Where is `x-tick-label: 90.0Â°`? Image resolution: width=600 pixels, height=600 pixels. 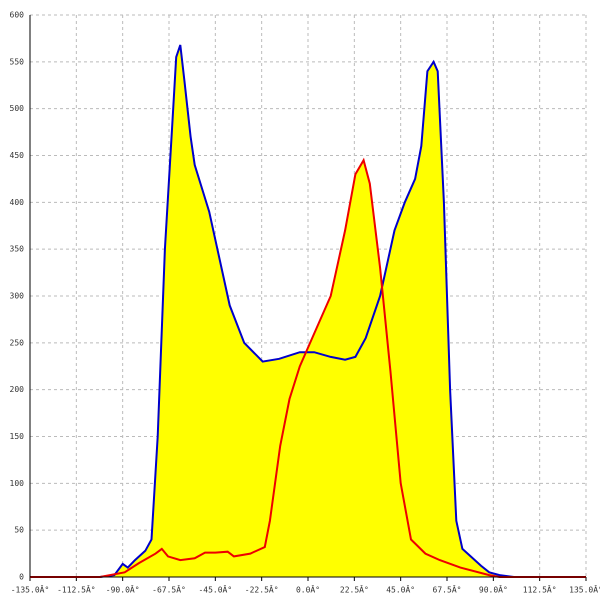 x-tick-label: 90.0Â° is located at coordinates (493, 589).